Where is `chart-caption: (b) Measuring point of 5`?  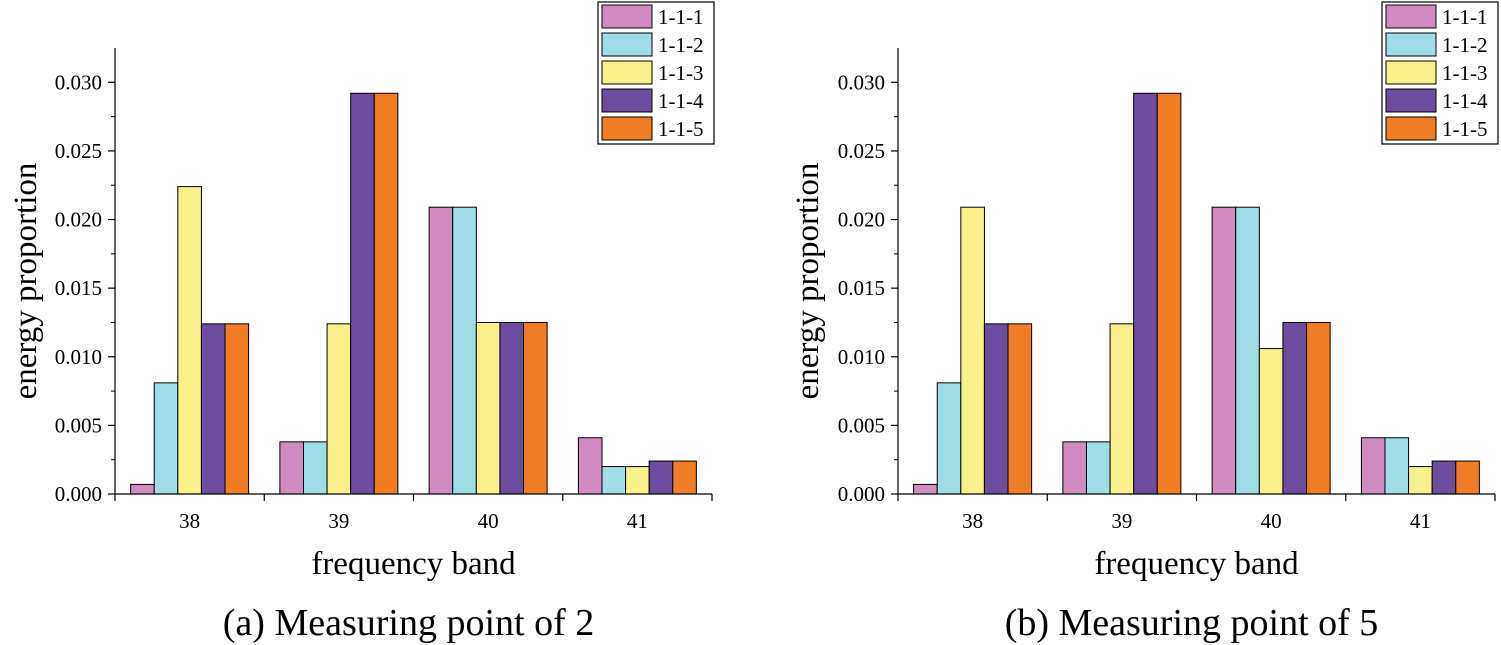 chart-caption: (b) Measuring point of 5 is located at coordinates (1192, 623).